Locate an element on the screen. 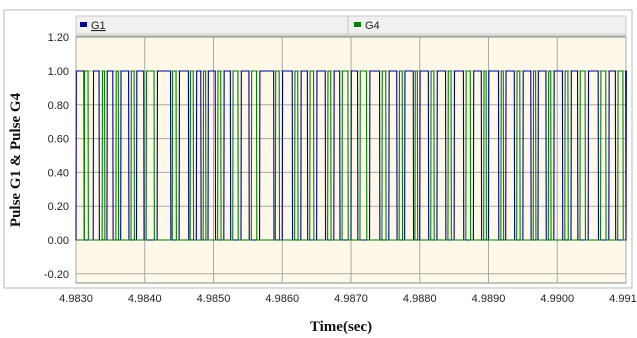 The width and height of the screenshot is (637, 338). x-tick-label-4: 4.9870 is located at coordinates (351, 299).